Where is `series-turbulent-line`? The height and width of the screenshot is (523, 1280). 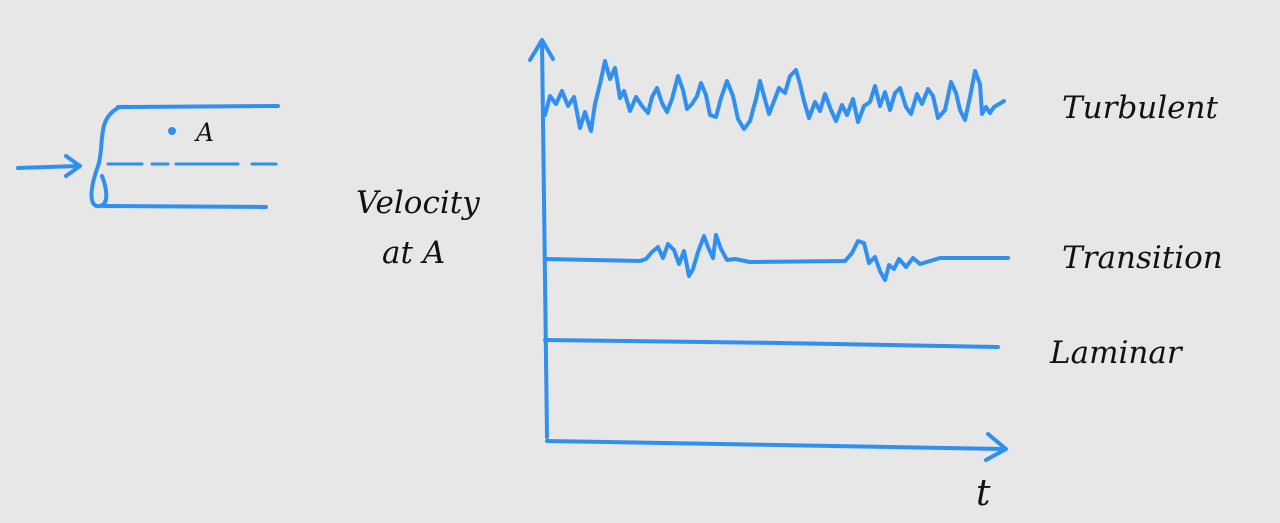
series-turbulent-line is located at coordinates (774, 96).